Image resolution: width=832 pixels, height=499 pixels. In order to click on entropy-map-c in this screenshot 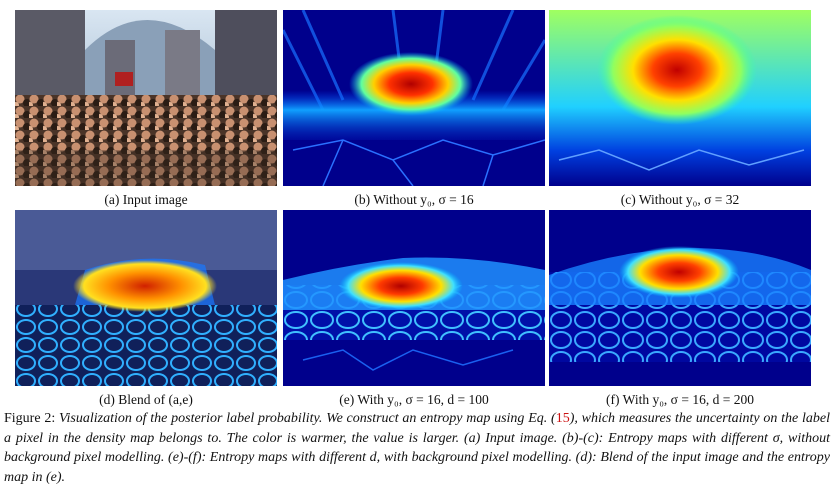, I will do `click(680, 98)`.